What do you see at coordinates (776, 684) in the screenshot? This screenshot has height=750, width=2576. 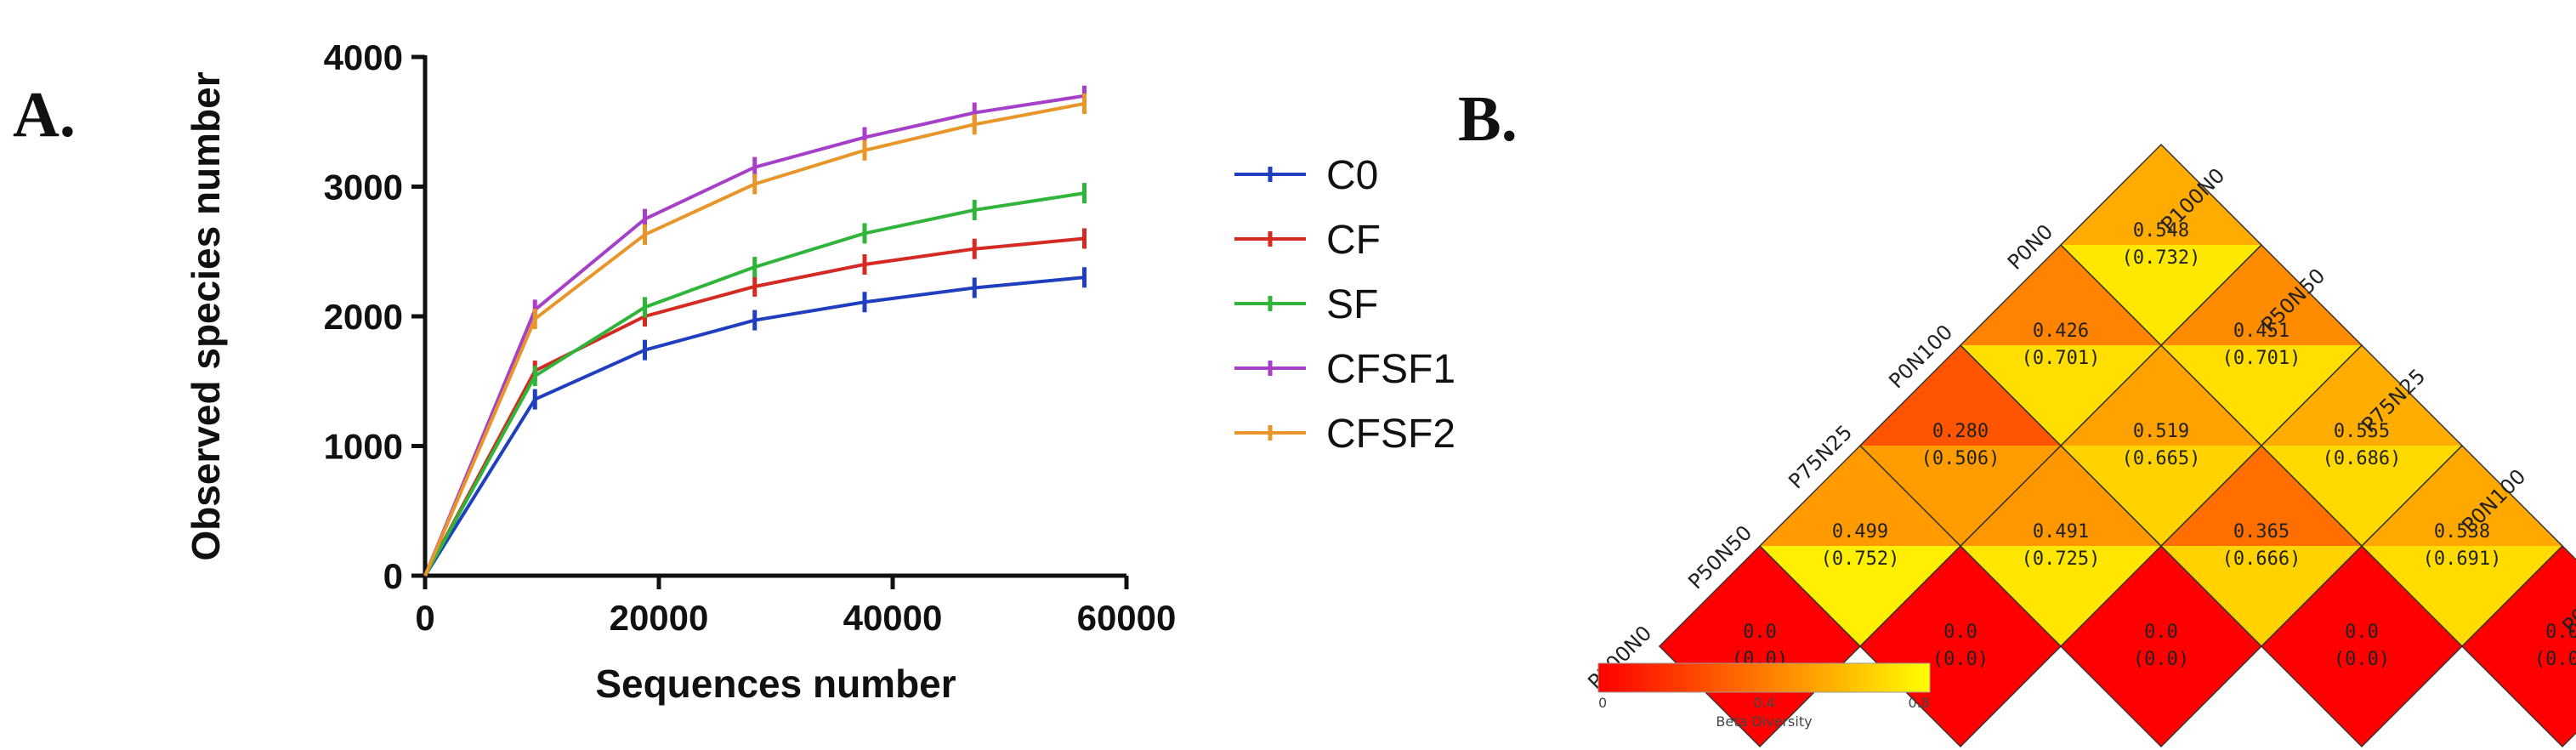 I see `x-axis-title: Sequences number` at bounding box center [776, 684].